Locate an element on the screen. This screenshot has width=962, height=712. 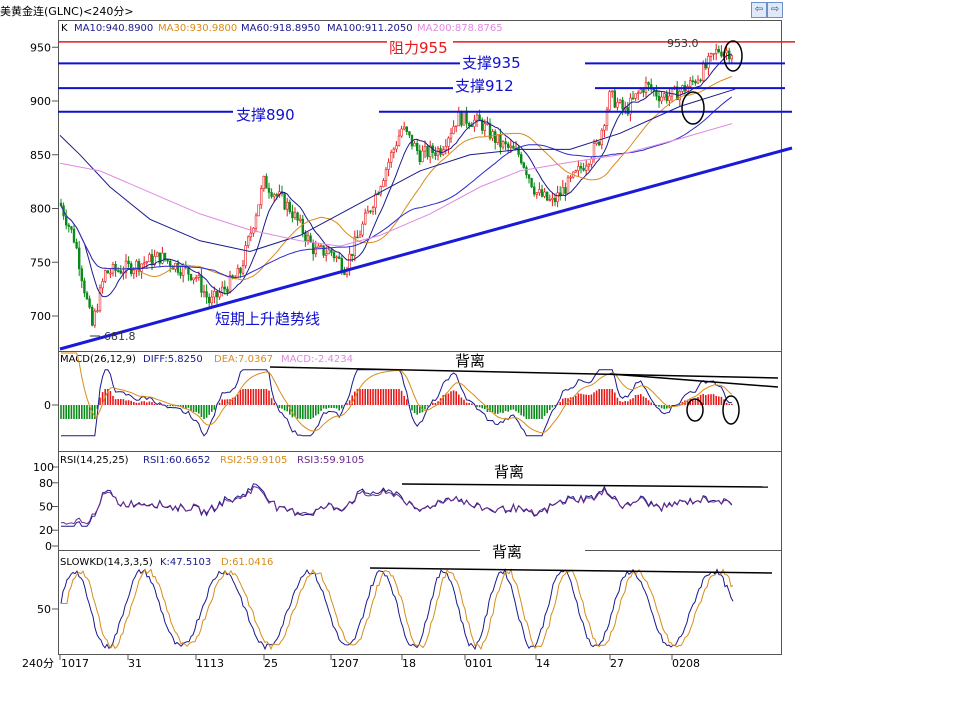
kd-panel-frame is located at coordinates (420, 602).